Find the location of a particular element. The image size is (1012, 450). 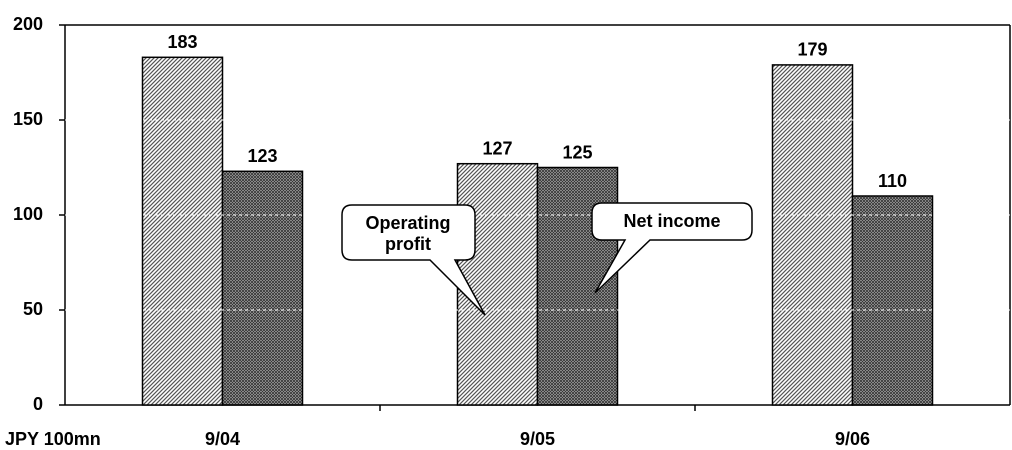

y-tick-label: 200 is located at coordinates (28, 24).